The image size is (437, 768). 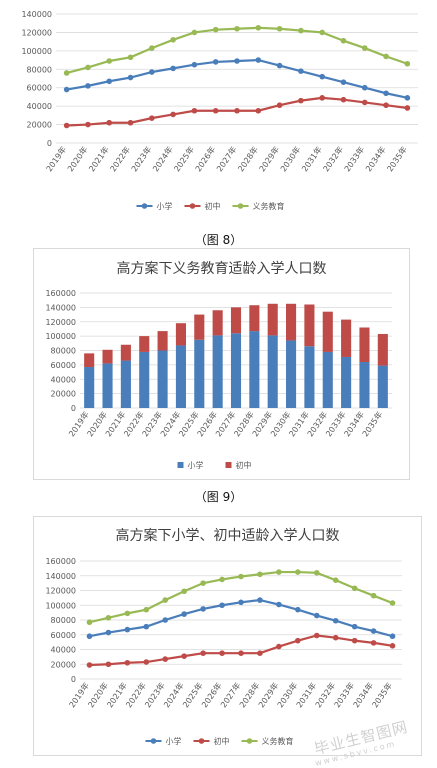 I want to click on y-tick-label: 100000, so click(x=60, y=605).